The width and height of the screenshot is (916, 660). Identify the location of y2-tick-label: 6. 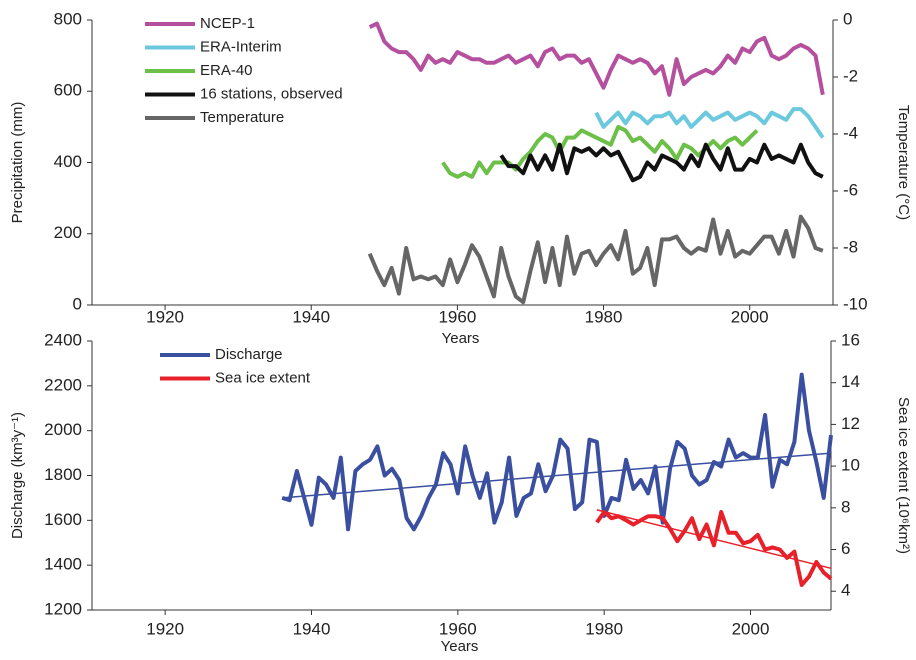
(845, 548).